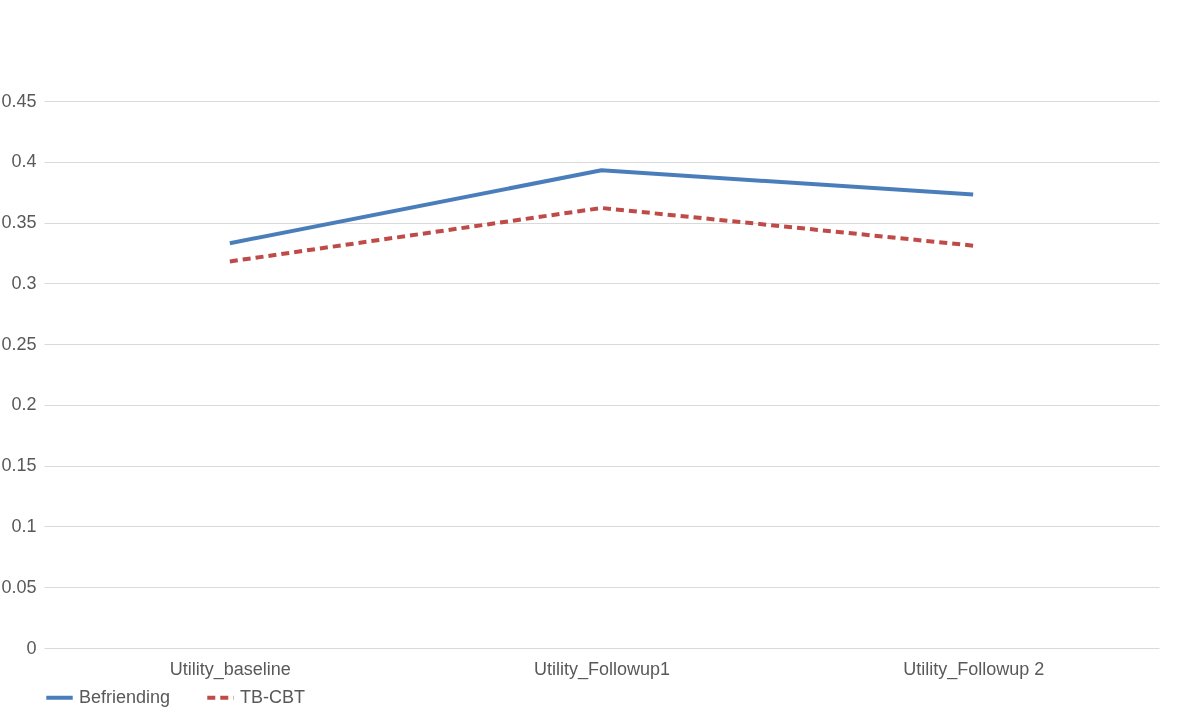  I want to click on x-tick-label: Utility_Followup1, so click(602, 669).